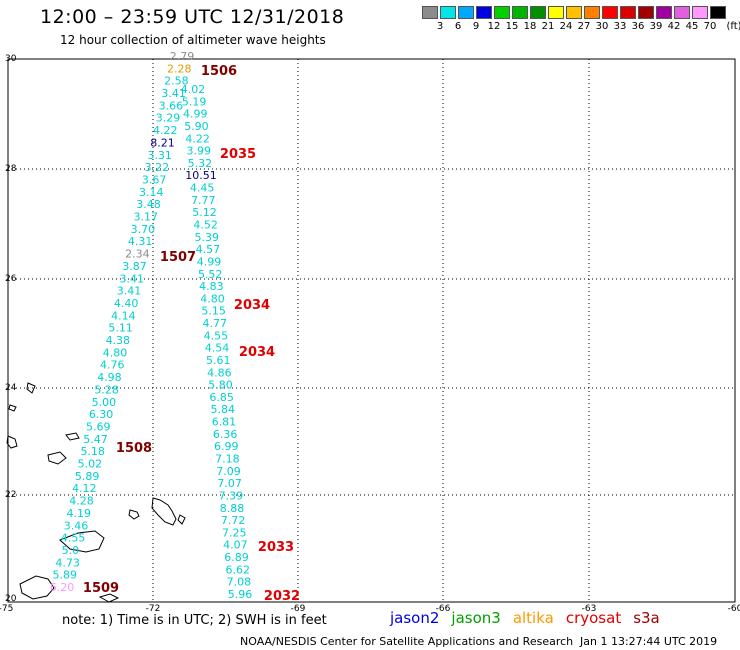 Image resolution: width=740 pixels, height=650 pixels. I want to click on wave-height-label: 5.02, so click(90, 464).